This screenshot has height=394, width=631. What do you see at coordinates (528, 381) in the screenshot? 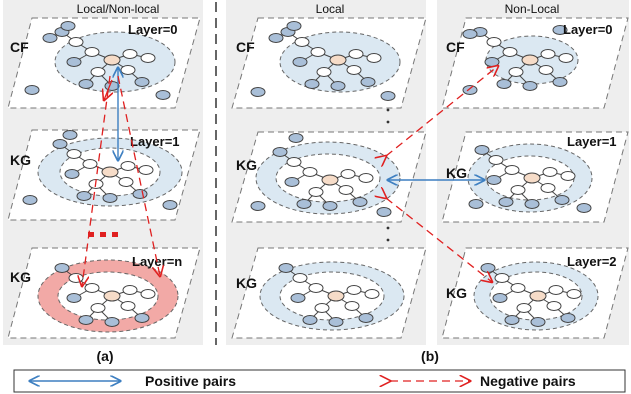
I see `legend-negative-label: Negative pairs` at bounding box center [528, 381].